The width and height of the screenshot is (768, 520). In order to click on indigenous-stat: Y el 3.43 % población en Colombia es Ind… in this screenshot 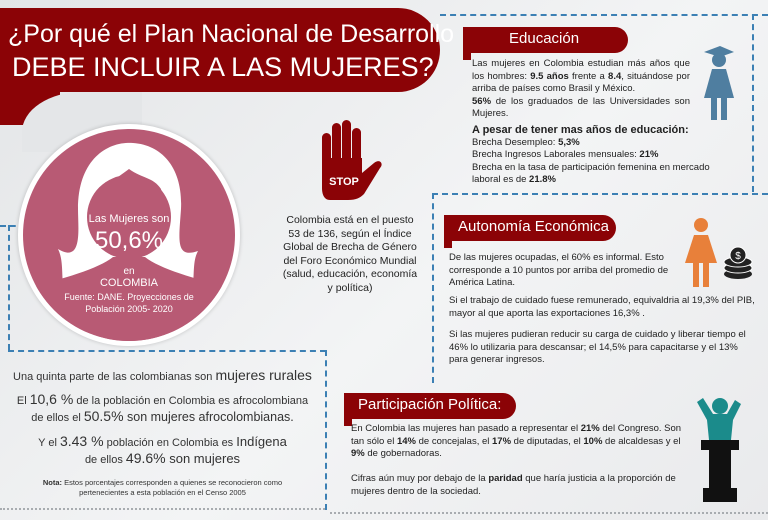, I will do `click(162, 450)`.